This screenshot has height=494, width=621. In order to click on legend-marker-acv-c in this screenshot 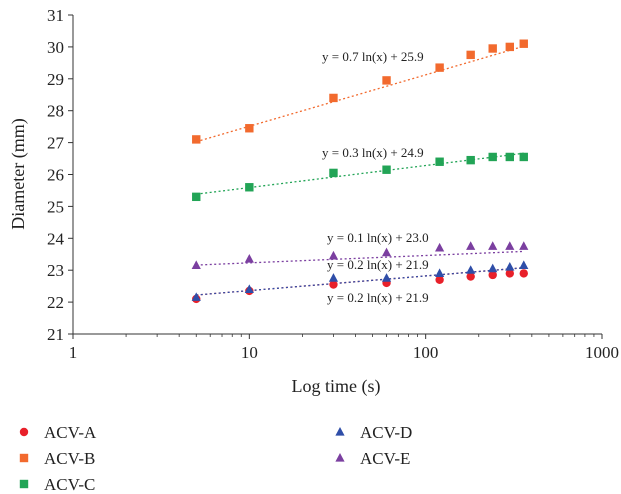, I will do `click(24, 484)`.